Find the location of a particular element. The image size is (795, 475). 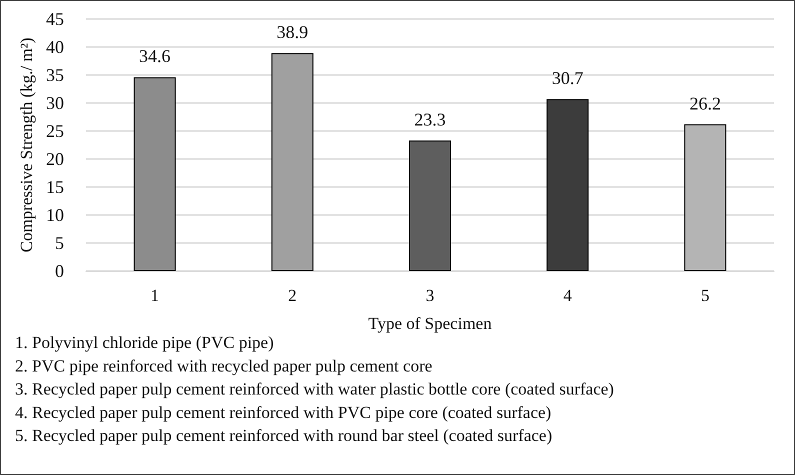

y-tick-label: 30 is located at coordinates (55, 103).